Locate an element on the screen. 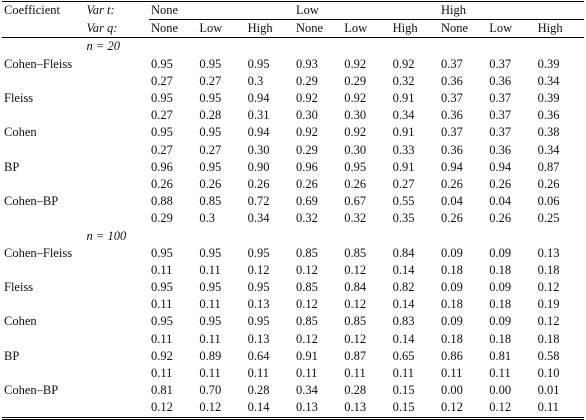  value-cell: 0.82 is located at coordinates (403, 287).